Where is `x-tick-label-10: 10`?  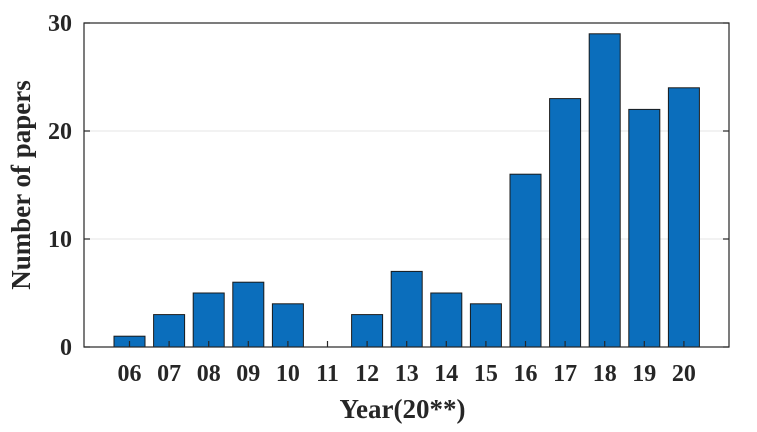 x-tick-label-10: 10 is located at coordinates (288, 374).